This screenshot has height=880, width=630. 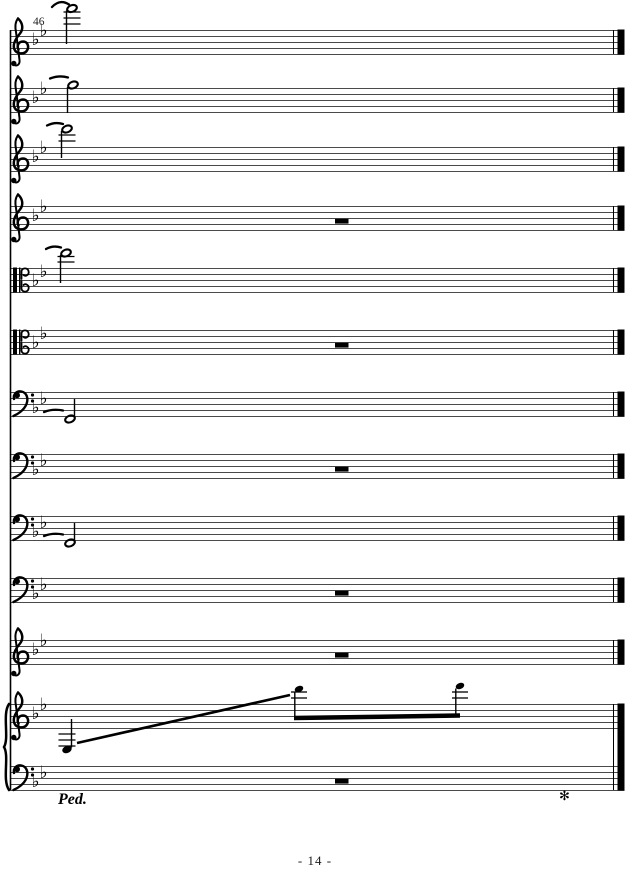 I want to click on page-number: - 14 -, so click(x=315, y=860).